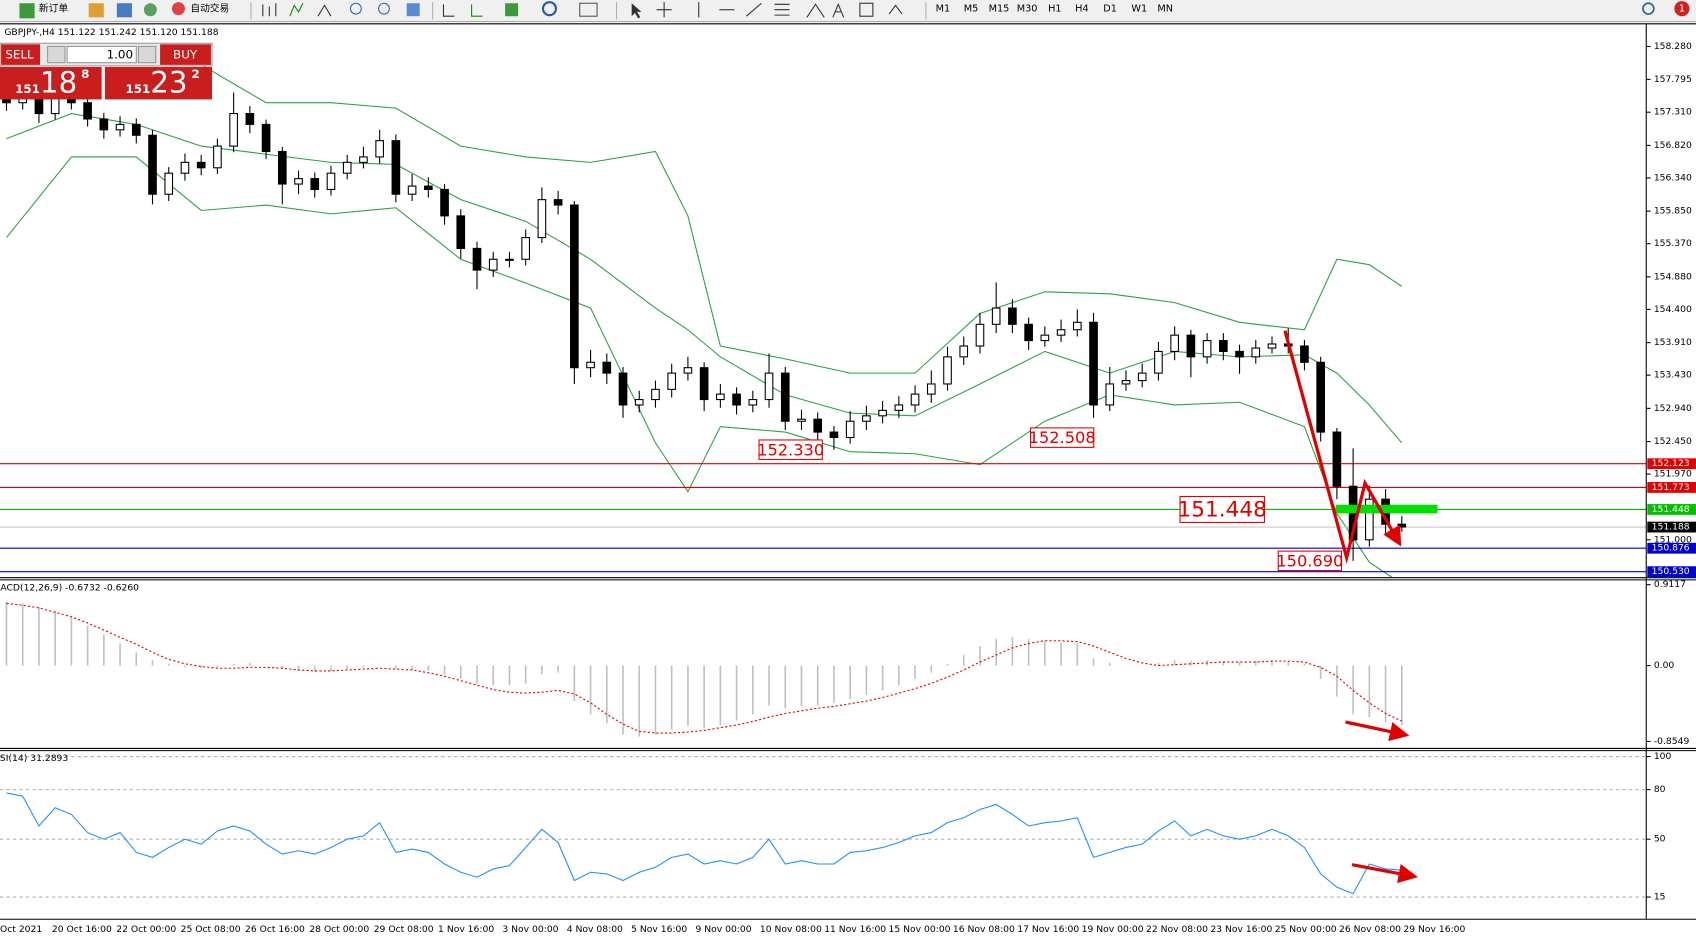 The width and height of the screenshot is (1696, 940). What do you see at coordinates (101, 54) in the screenshot?
I see `lot-input` at bounding box center [101, 54].